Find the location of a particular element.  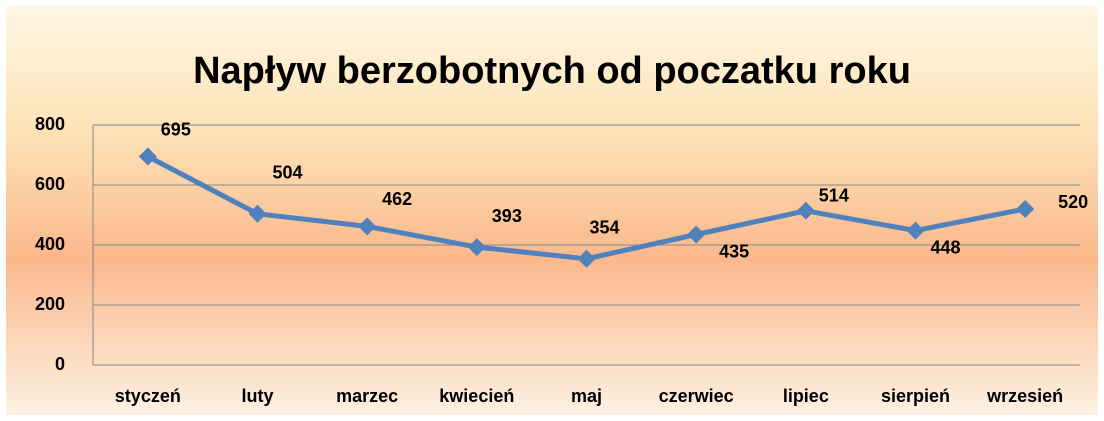

x-tick-label: wrzesień is located at coordinates (1024, 396).